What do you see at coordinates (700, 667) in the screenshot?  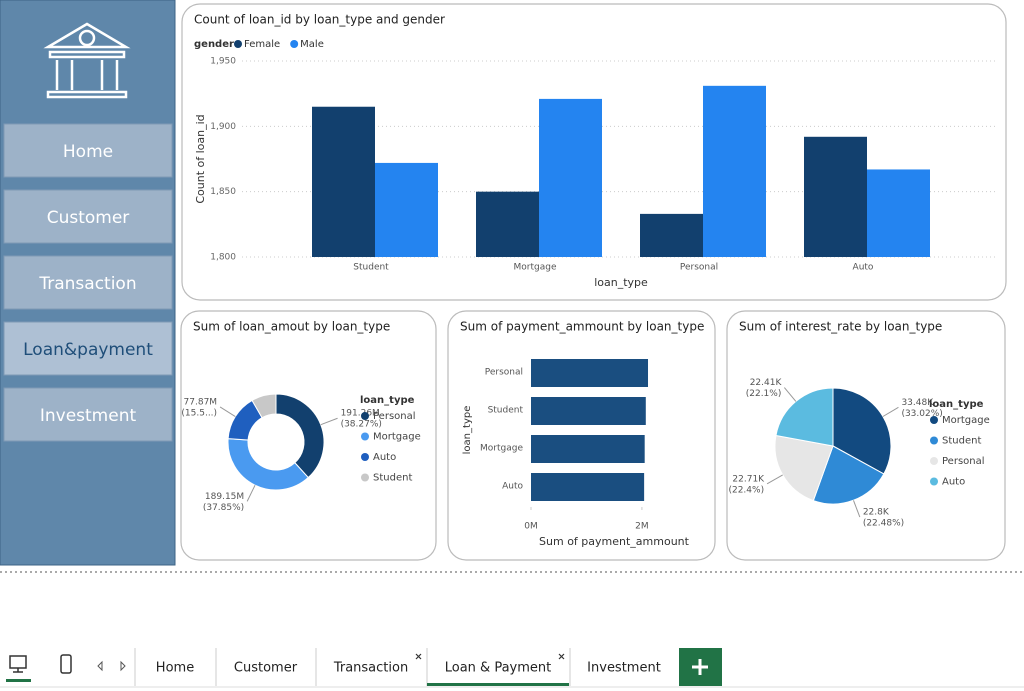 I see `plus-icon` at bounding box center [700, 667].